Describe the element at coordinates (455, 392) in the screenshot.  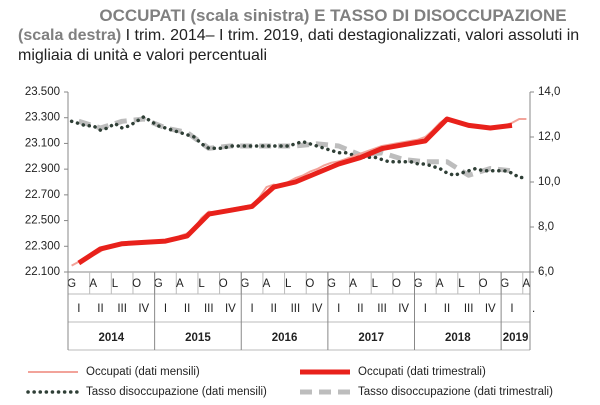
I see `legend-label: Tasso disoccupazione (dati trimestrali)` at that location.